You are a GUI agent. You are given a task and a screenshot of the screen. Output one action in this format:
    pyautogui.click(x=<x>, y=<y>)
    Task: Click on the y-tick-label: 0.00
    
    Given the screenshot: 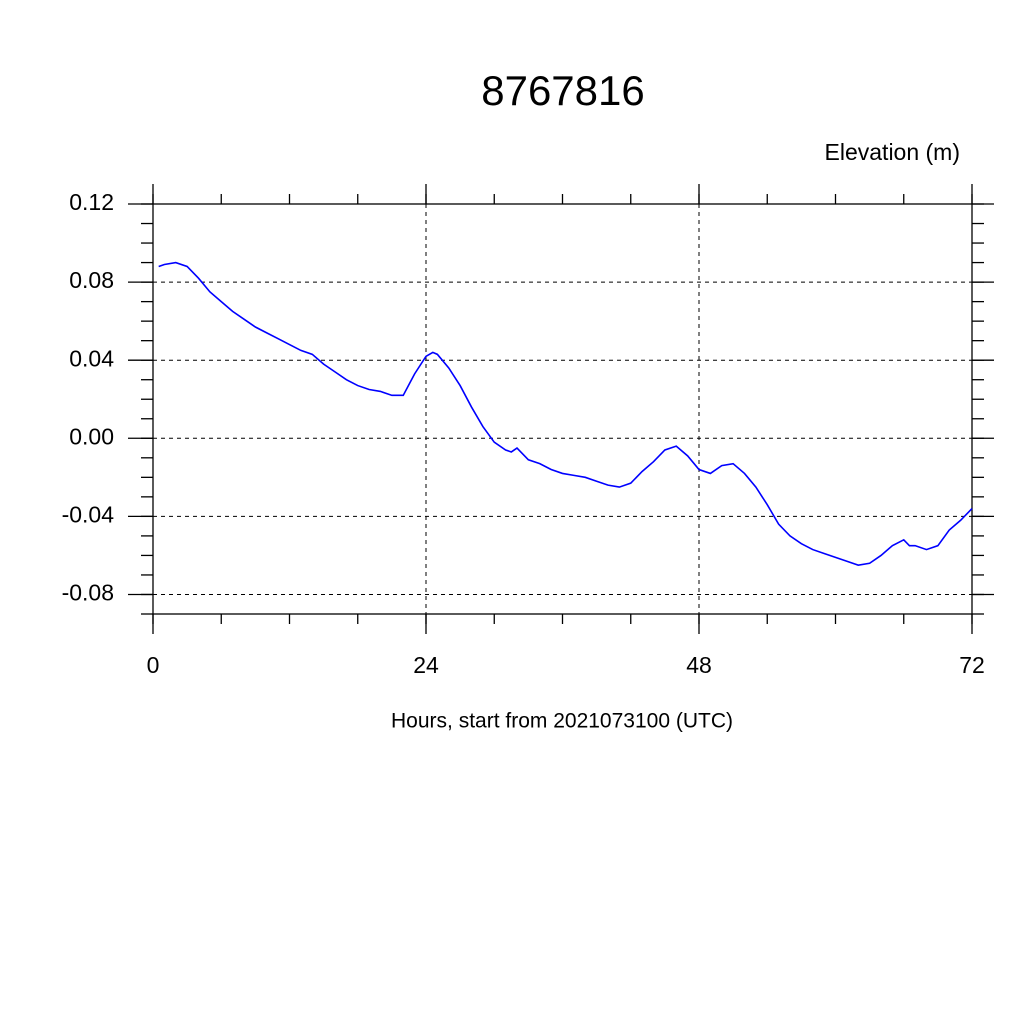 What is the action you would take?
    pyautogui.click(x=91, y=436)
    